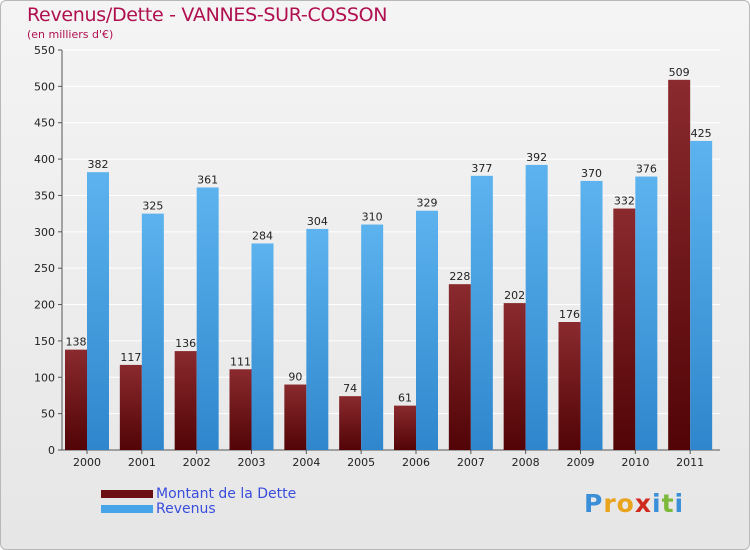 This screenshot has width=750, height=550. I want to click on legend-label-dette: Montant de la Dette, so click(226, 494).